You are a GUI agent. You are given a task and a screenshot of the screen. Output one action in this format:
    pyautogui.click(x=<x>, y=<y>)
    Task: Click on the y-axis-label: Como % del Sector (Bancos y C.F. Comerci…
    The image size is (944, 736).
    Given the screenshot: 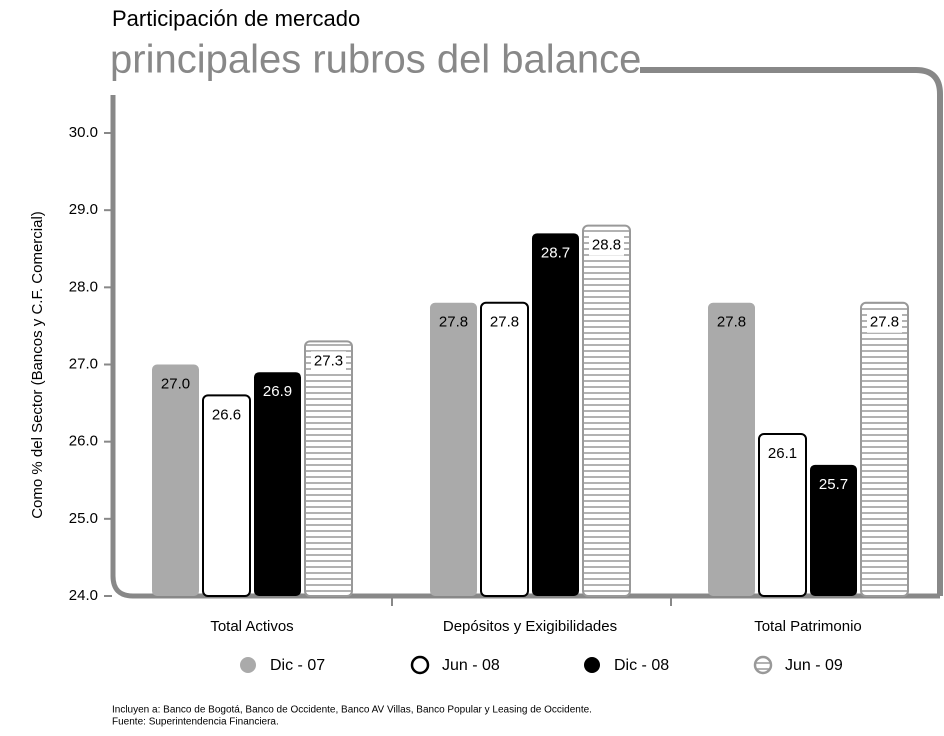 What is the action you would take?
    pyautogui.click(x=37, y=365)
    